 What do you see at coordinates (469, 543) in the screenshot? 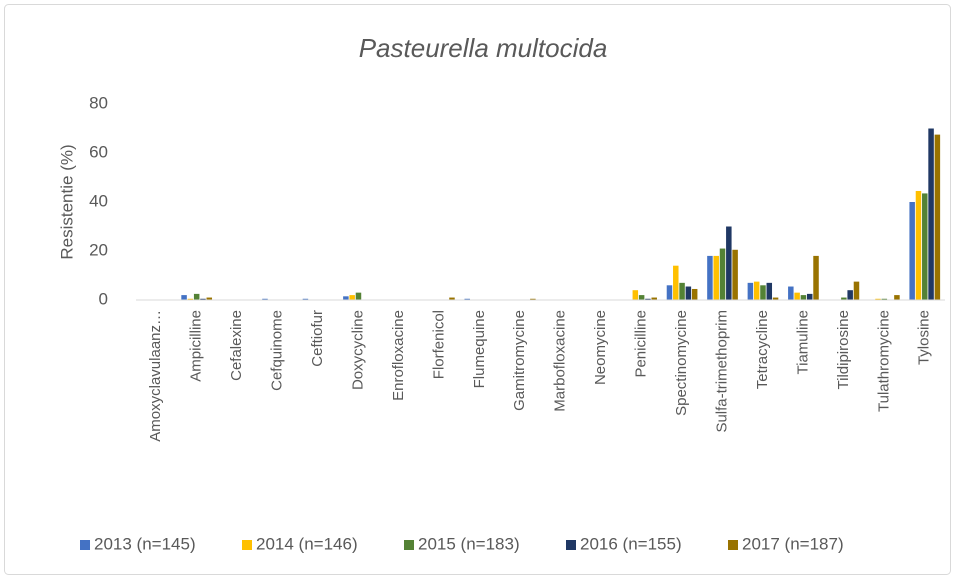
I see `legend-label: 2015 (n=183)` at bounding box center [469, 543].